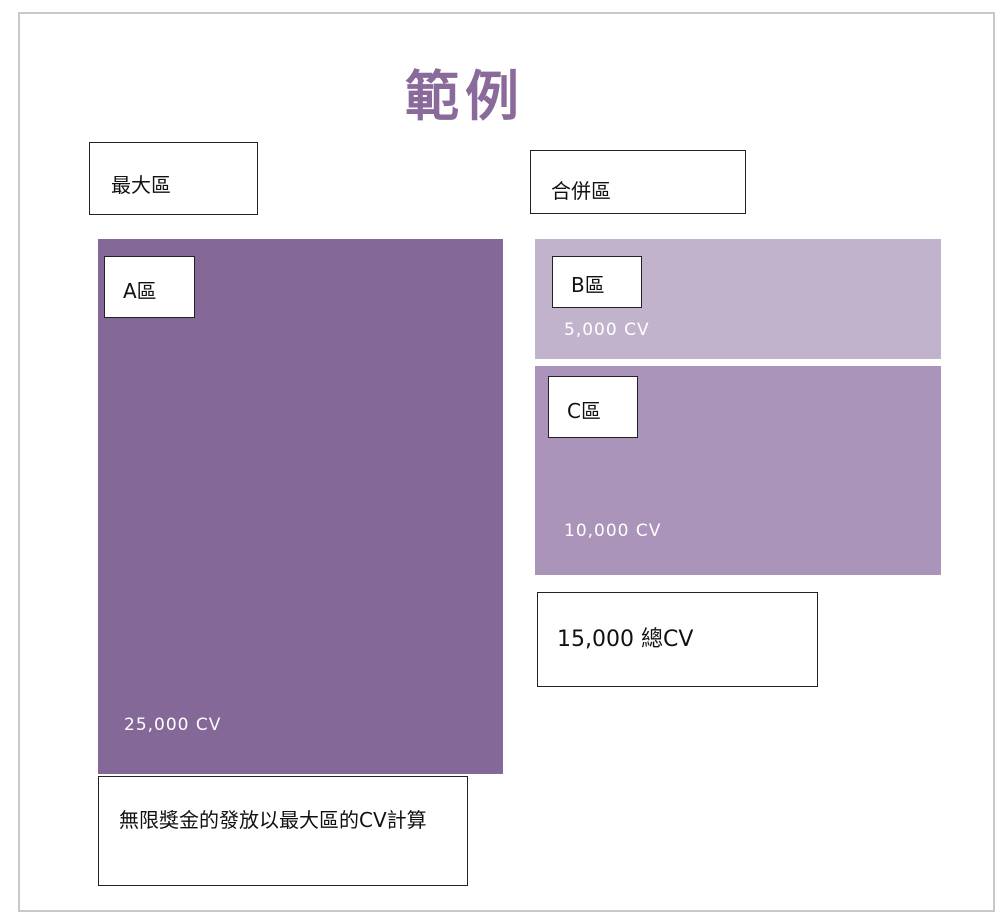 Image resolution: width=1006 pixels, height=912 pixels. Describe the element at coordinates (588, 285) in the screenshot. I see `zone-name: B區` at that location.